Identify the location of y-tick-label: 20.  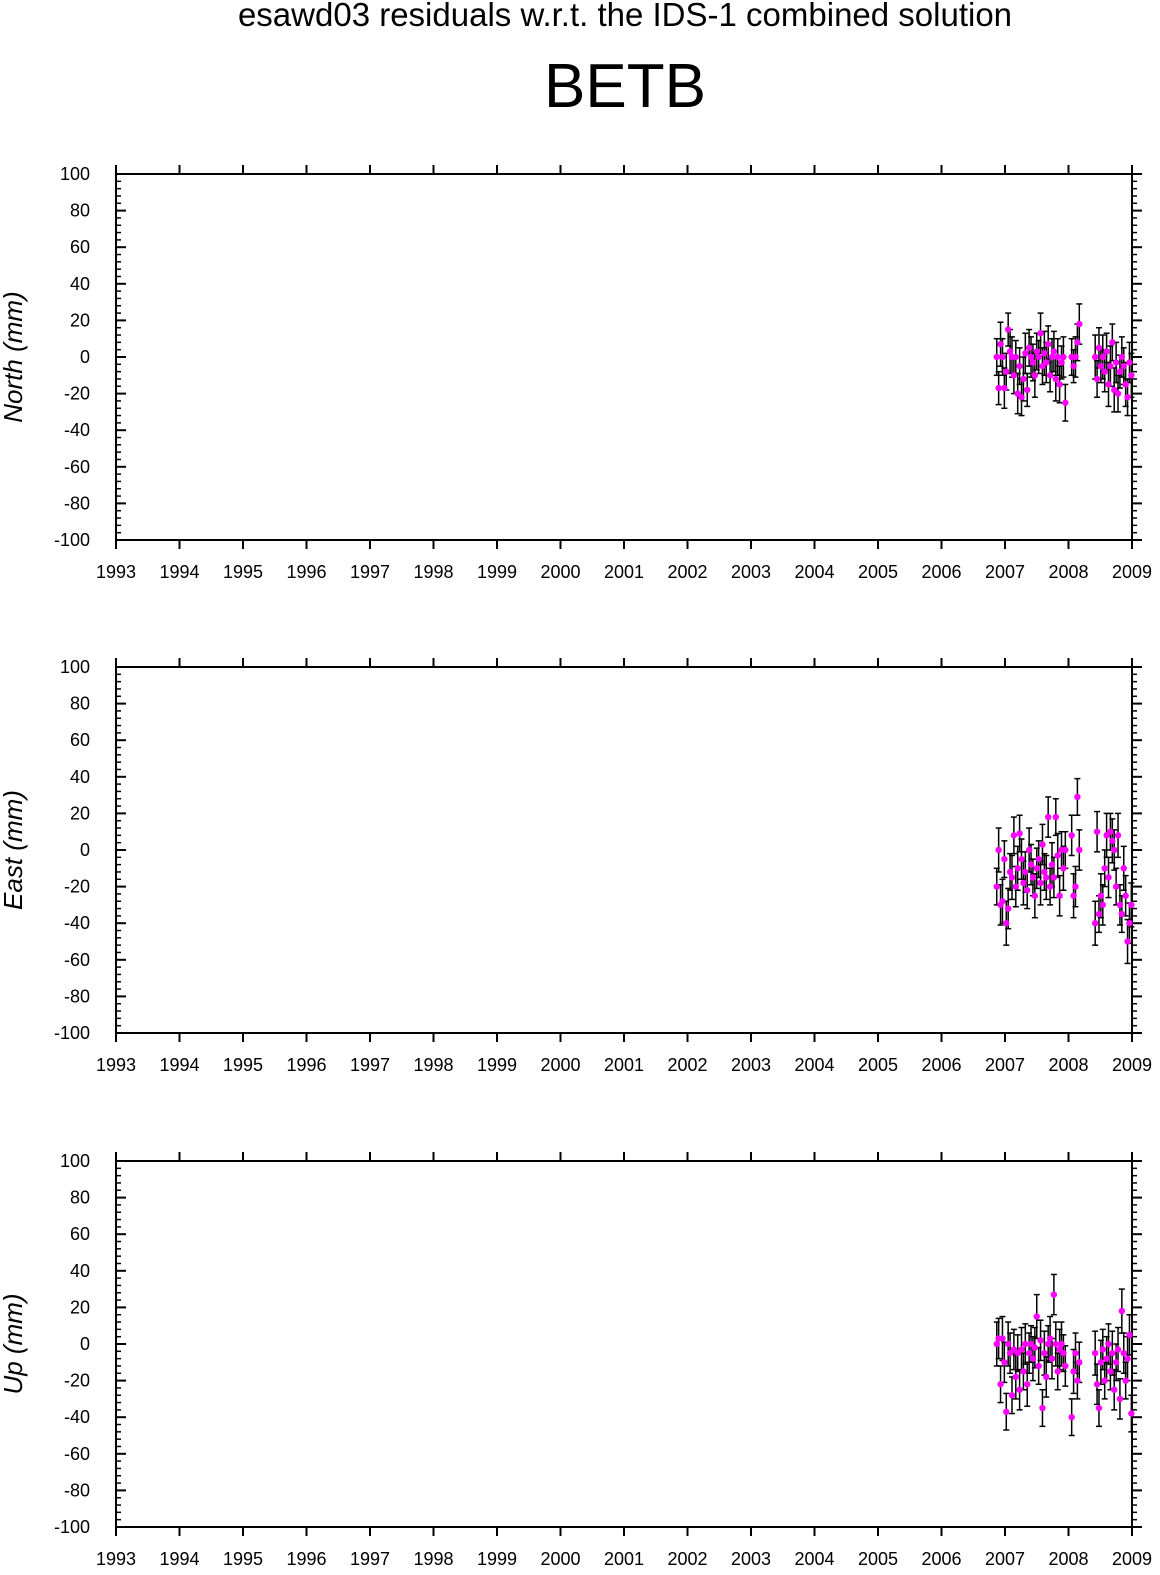
(80, 1307).